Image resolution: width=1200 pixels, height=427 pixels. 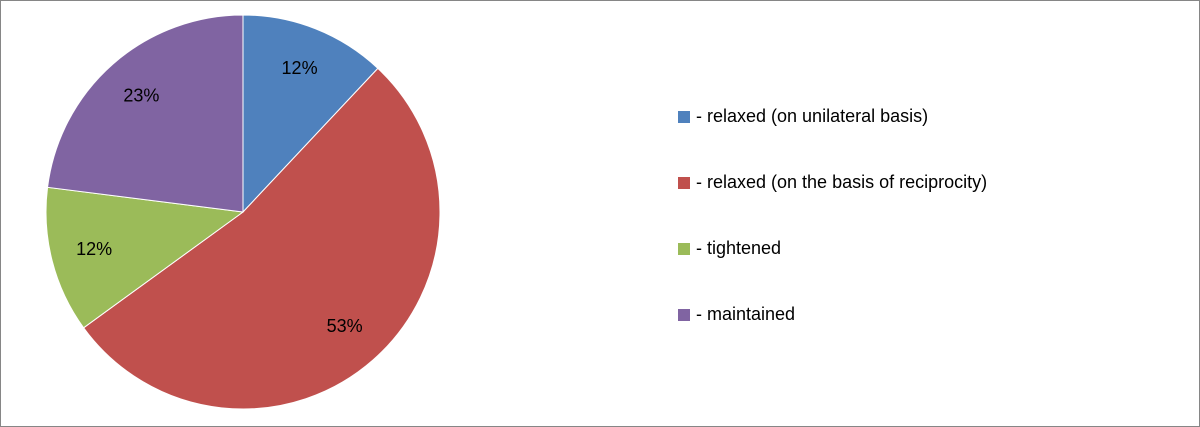 What do you see at coordinates (812, 116) in the screenshot?
I see `legend-label: - relaxed (on unilateral basis)` at bounding box center [812, 116].